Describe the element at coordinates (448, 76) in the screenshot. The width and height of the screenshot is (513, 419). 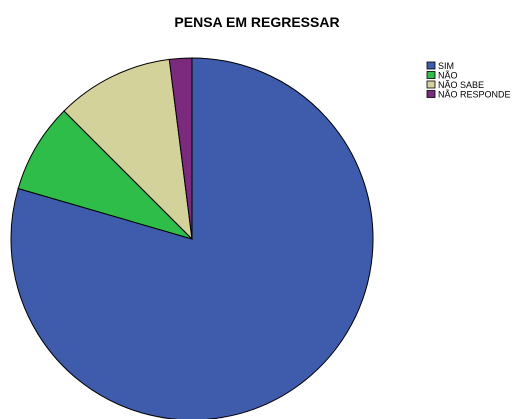
I see `legend-label: NÃO` at that location.